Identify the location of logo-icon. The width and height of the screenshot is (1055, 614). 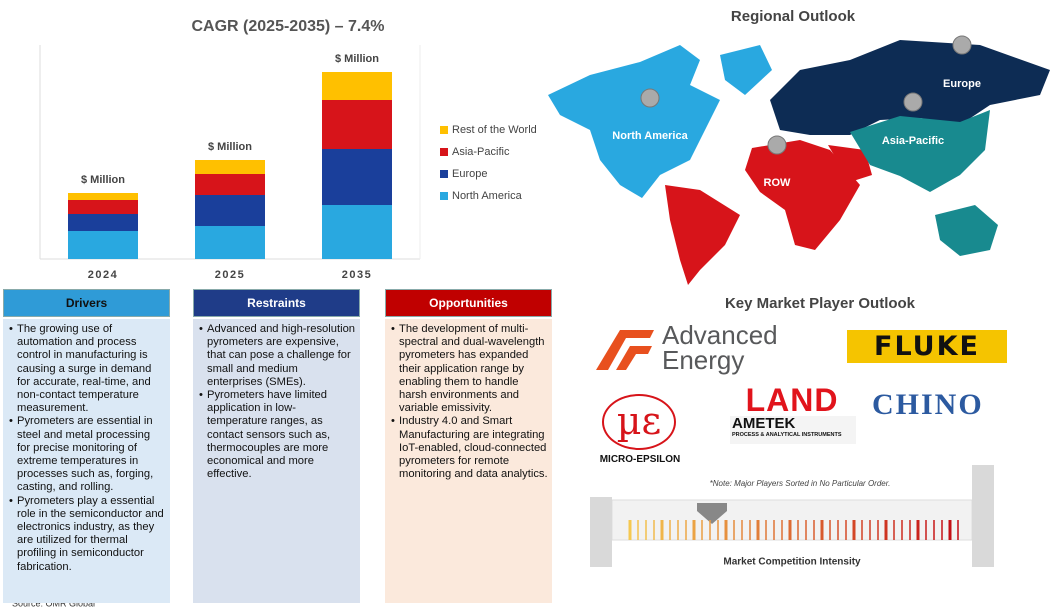
(625, 350).